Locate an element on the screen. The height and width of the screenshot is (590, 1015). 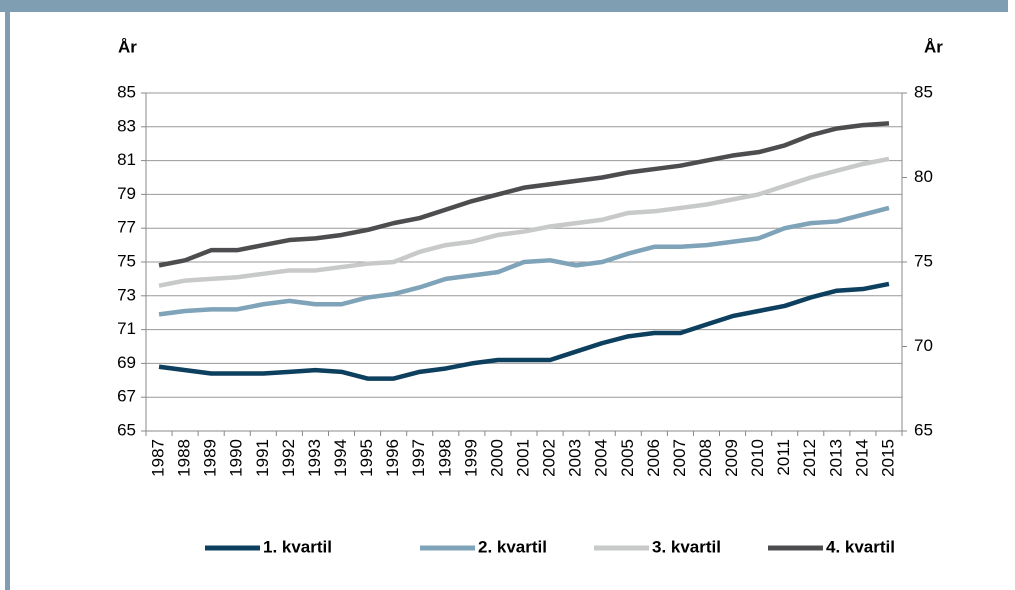
y-tick-label: 85 is located at coordinates (126, 91).